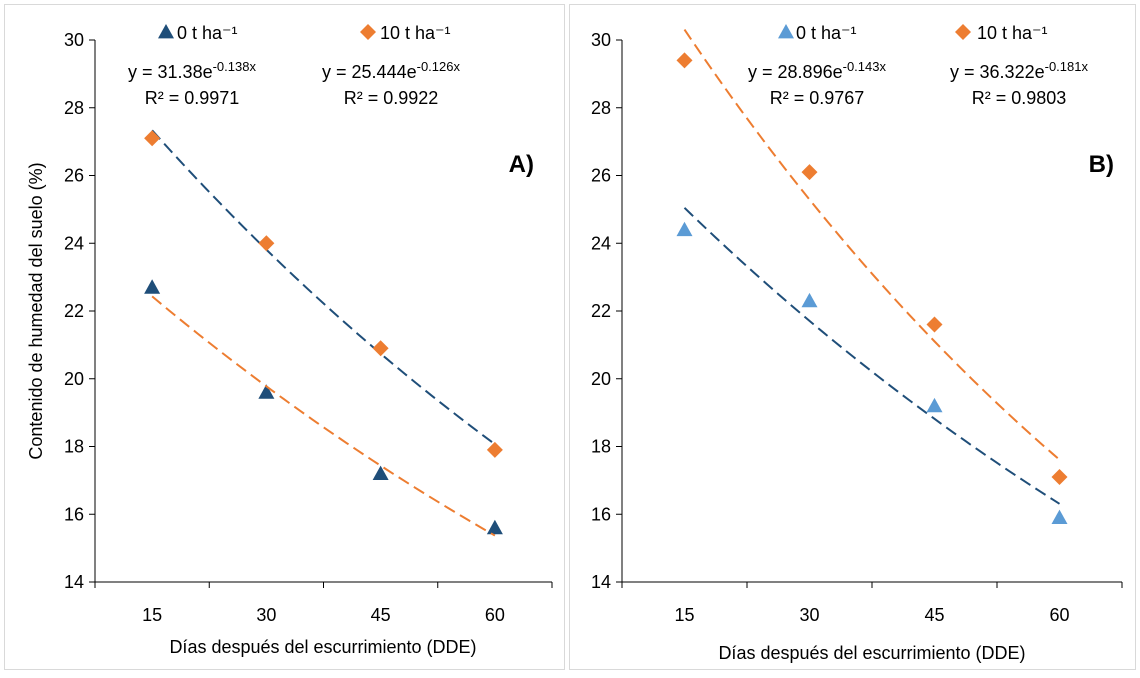 The image size is (1140, 678). What do you see at coordinates (817, 70) in the screenshot?
I see `trendline-equation: y = 28.896e-0.143x` at bounding box center [817, 70].